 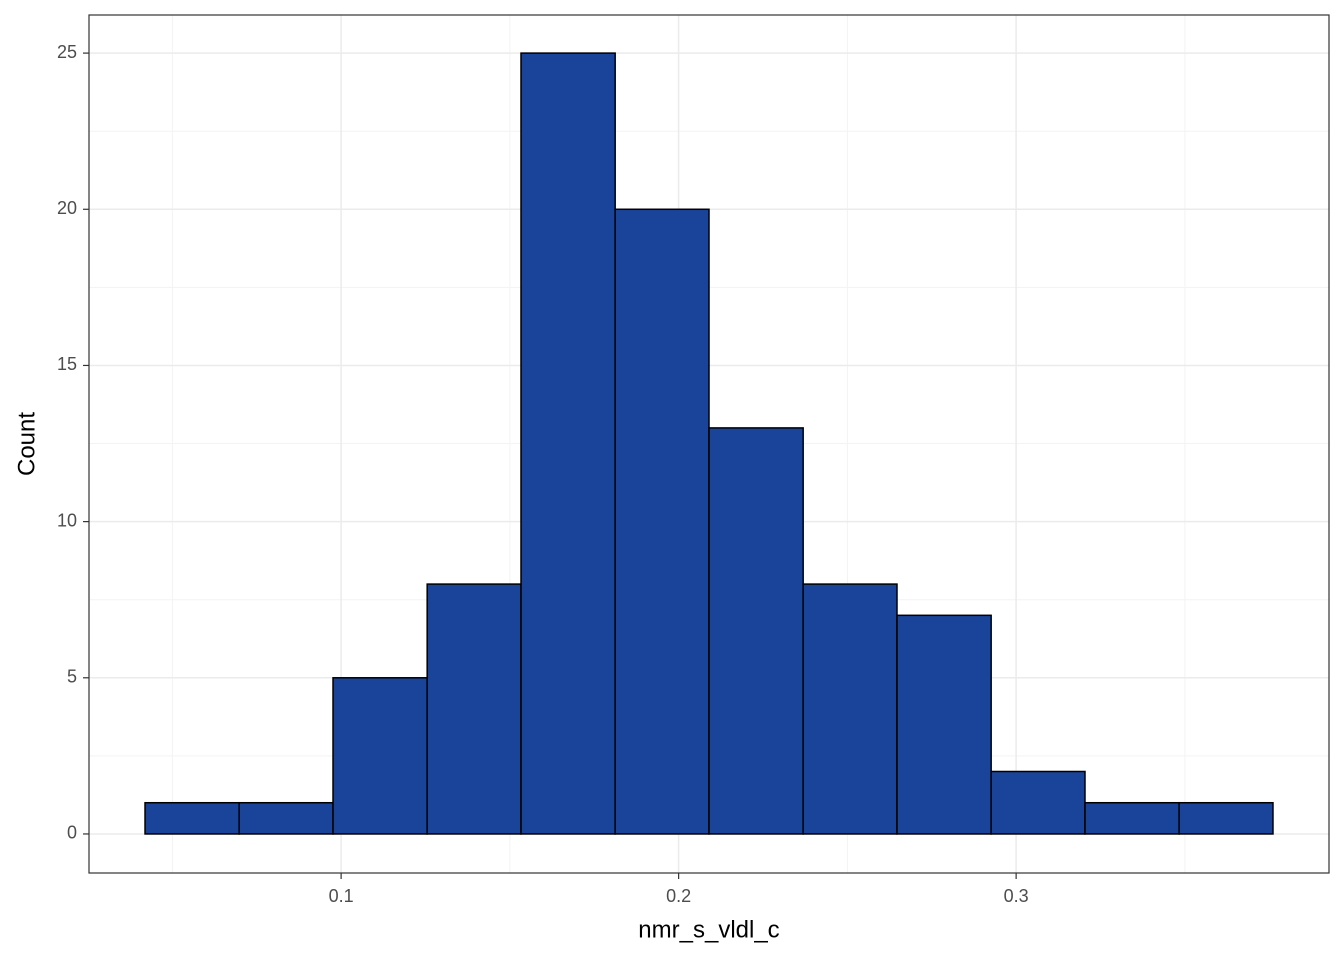 What do you see at coordinates (1016, 896) in the screenshot?
I see `x-tick-label: 0.3` at bounding box center [1016, 896].